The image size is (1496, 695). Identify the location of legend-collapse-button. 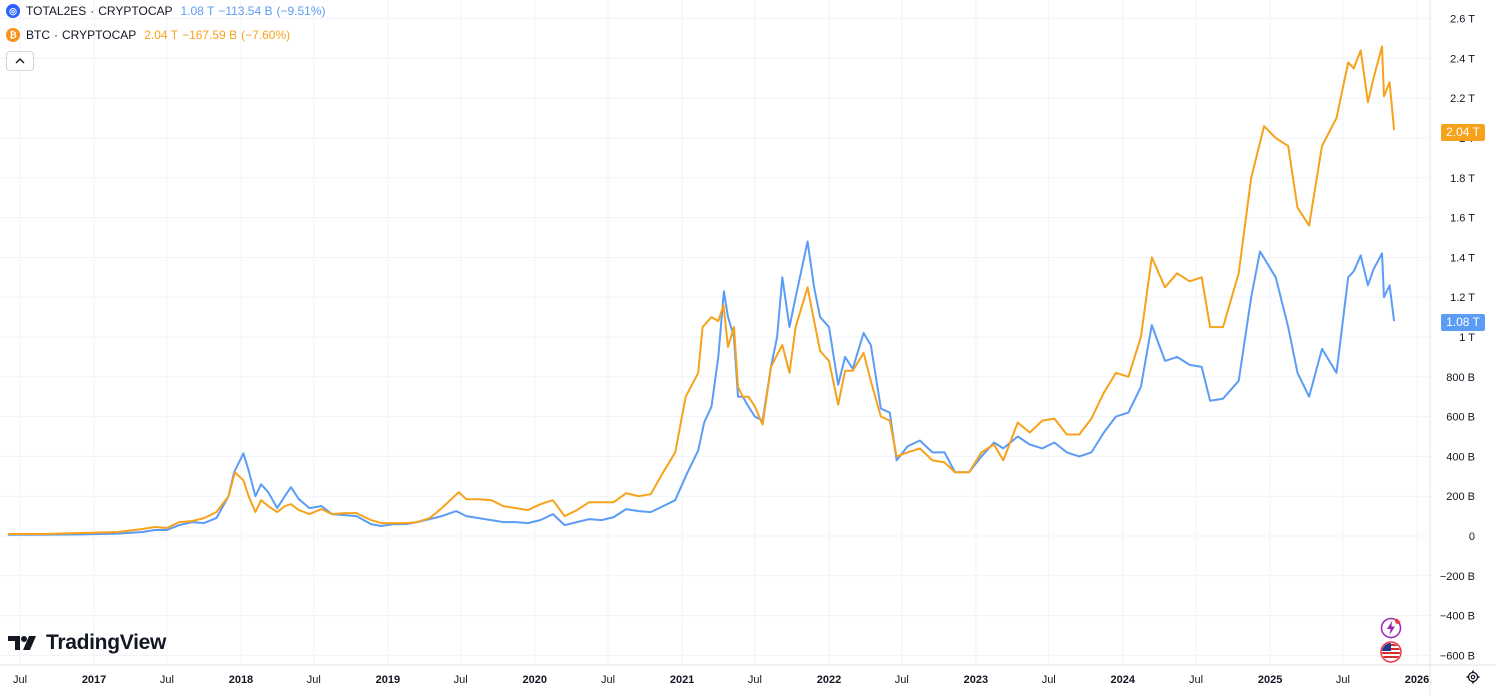
(20, 61).